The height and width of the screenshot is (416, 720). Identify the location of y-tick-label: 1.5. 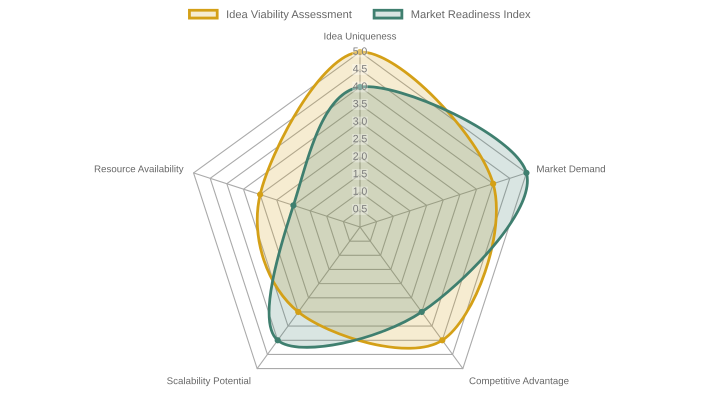
(360, 174).